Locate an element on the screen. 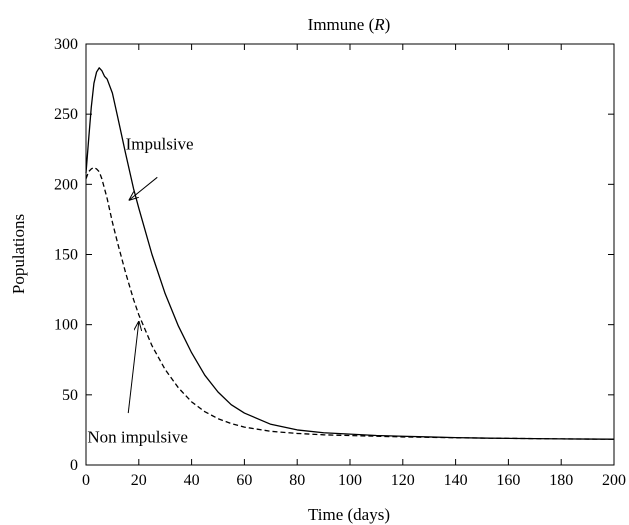 The width and height of the screenshot is (629, 525). y-tick-label: 300 is located at coordinates (66, 44).